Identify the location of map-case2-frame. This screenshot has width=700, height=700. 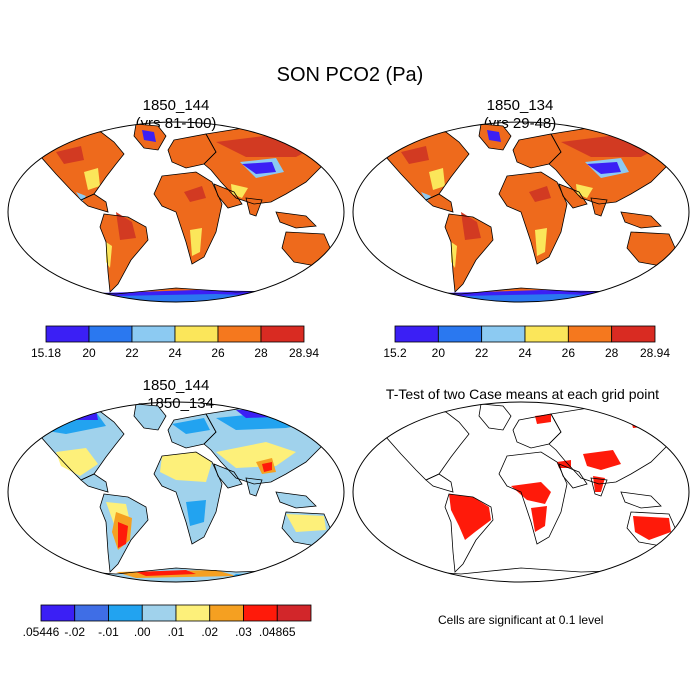
(521, 212).